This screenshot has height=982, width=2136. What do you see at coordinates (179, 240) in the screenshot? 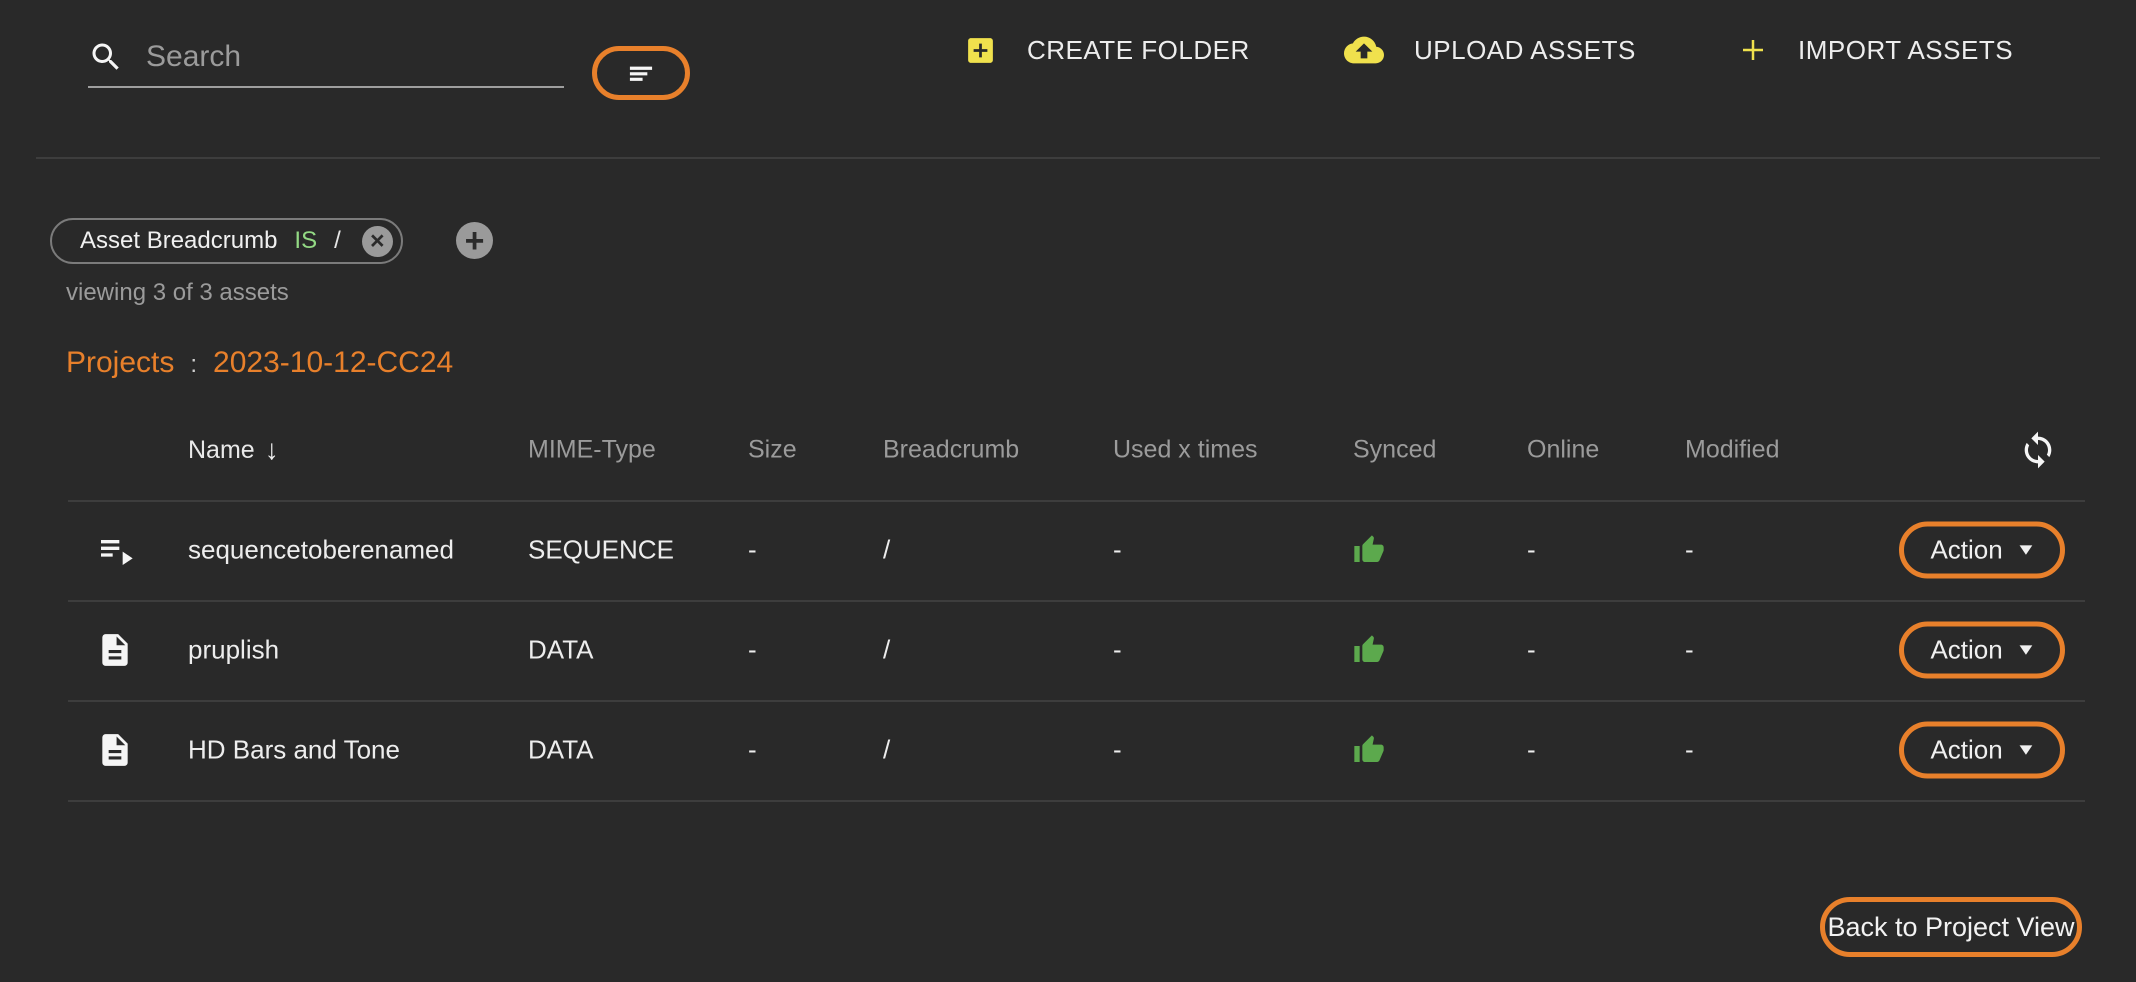
I see `filter-chip-field: Asset Breadcrumb` at bounding box center [179, 240].